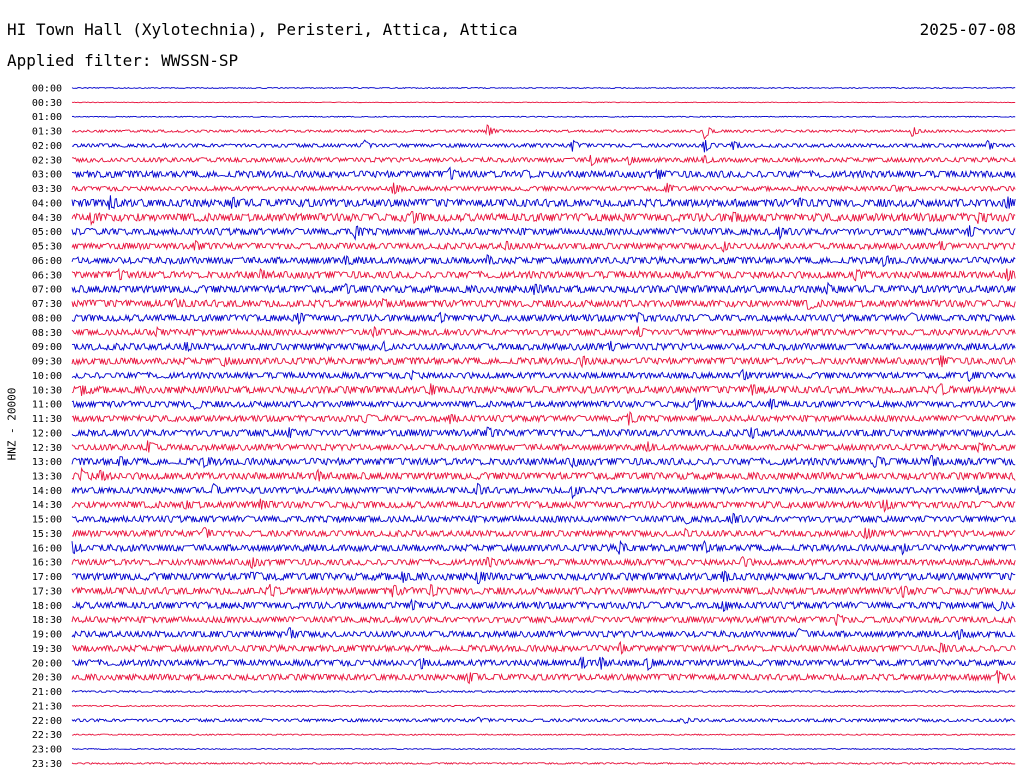 The width and height of the screenshot is (1024, 780). What do you see at coordinates (47, 146) in the screenshot?
I see `row-time-label: 02:00` at bounding box center [47, 146].